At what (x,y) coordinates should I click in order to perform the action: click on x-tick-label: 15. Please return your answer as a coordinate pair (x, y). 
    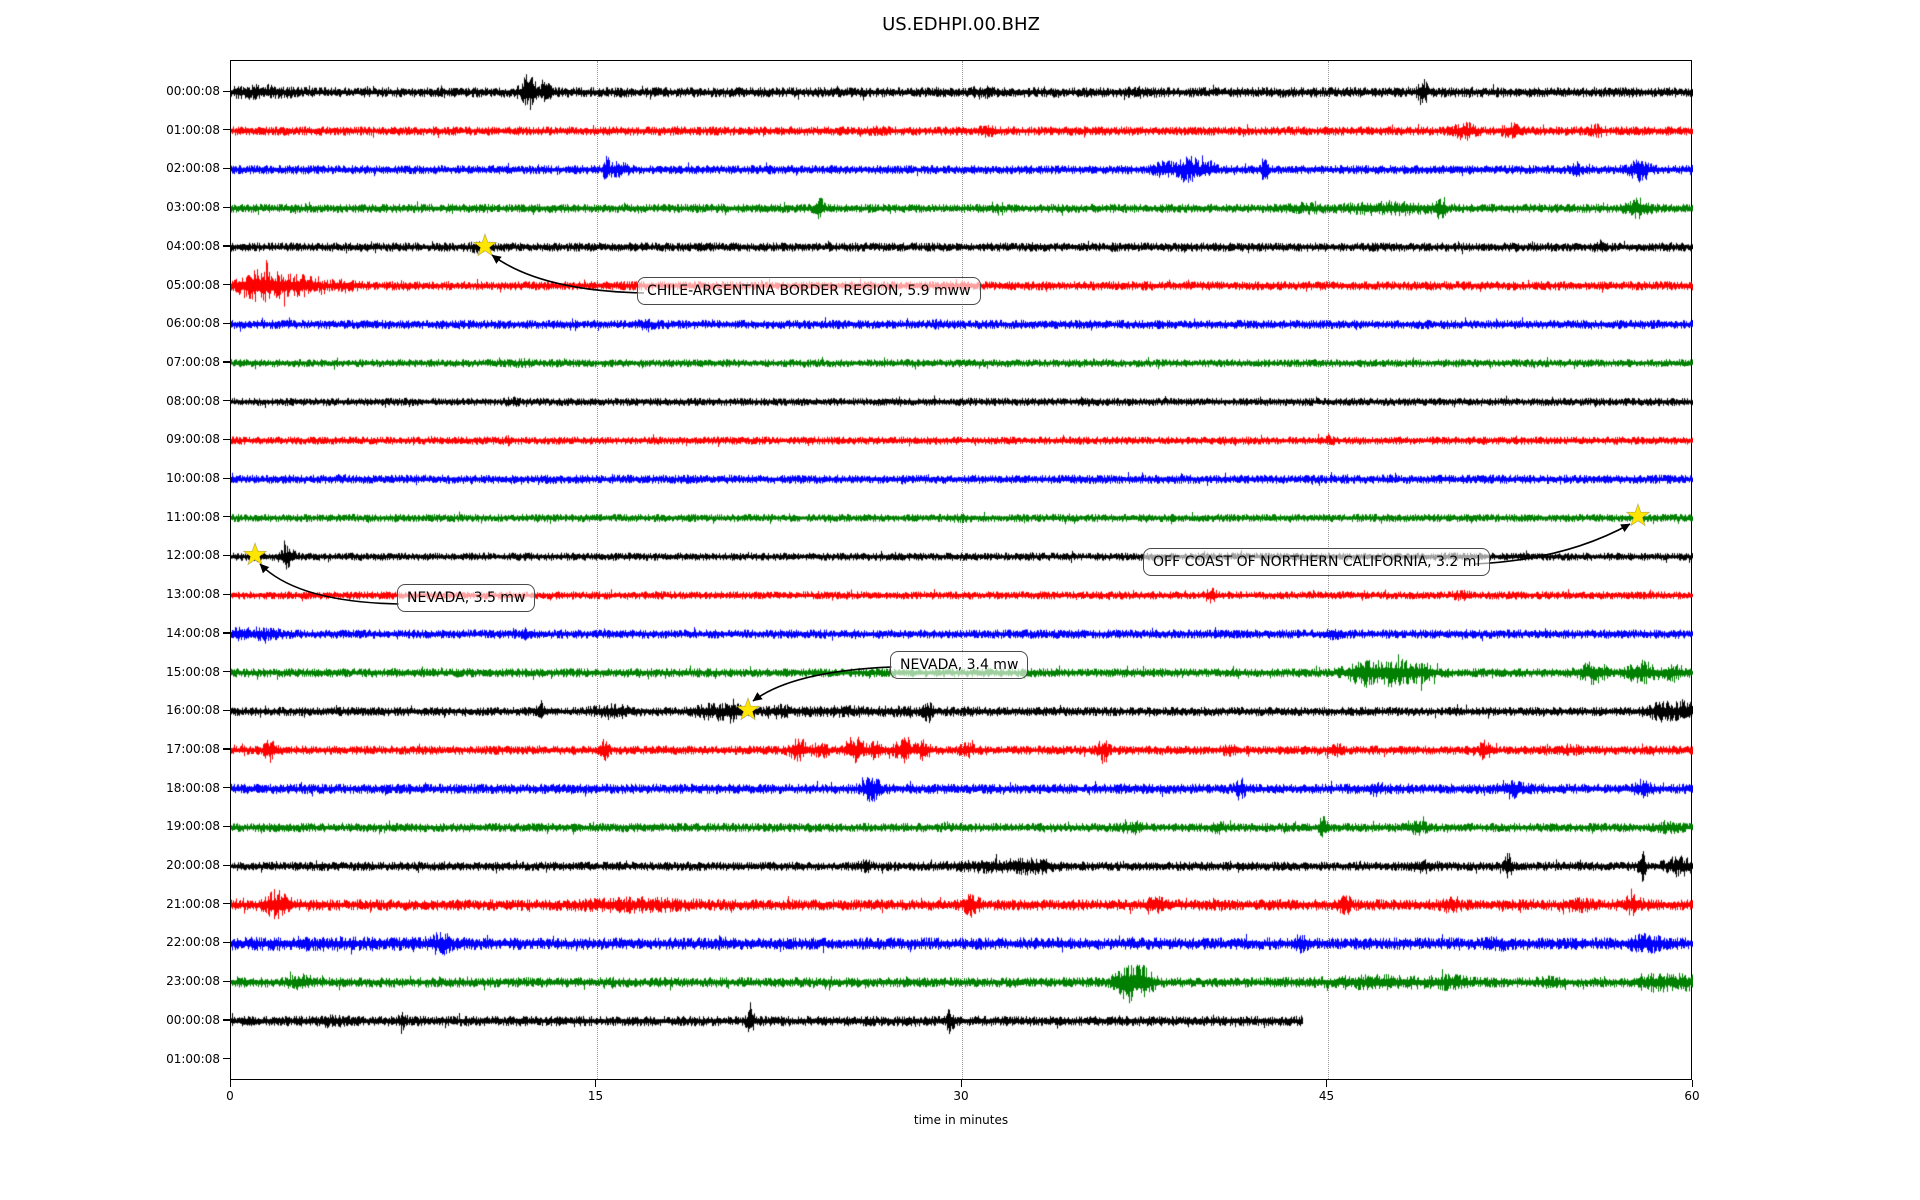
    Looking at the image, I should click on (595, 1096).